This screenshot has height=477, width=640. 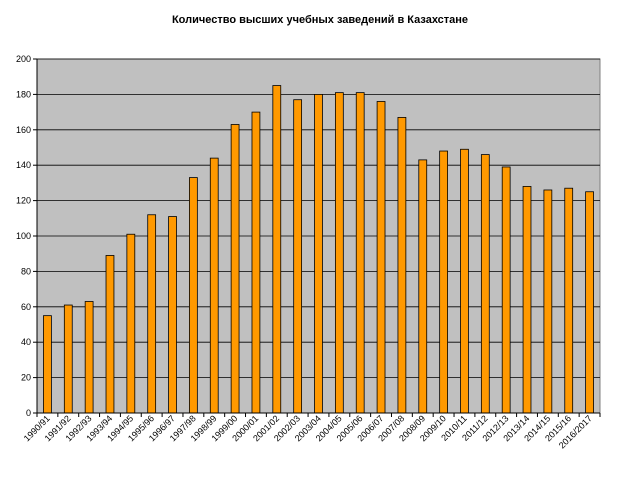 I want to click on bar-2004/05, so click(x=339, y=253).